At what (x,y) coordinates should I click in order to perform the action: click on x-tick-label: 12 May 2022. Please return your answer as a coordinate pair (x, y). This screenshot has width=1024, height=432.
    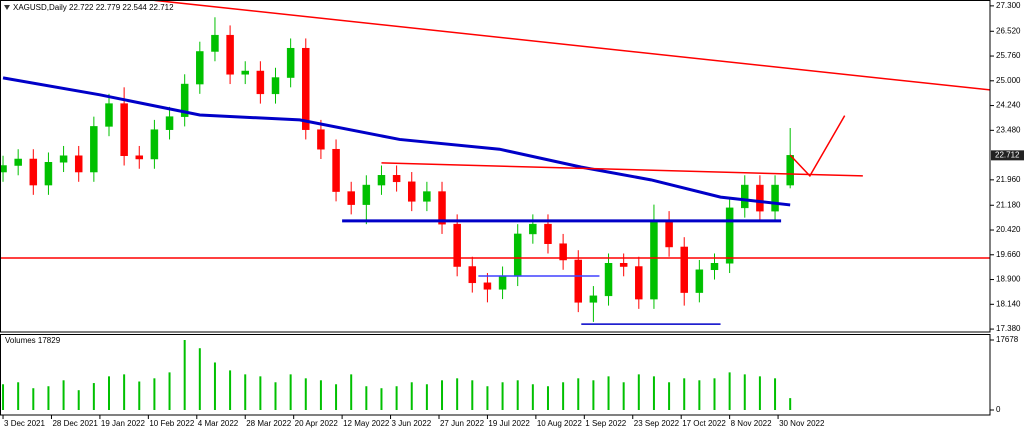
    Looking at the image, I should click on (366, 423).